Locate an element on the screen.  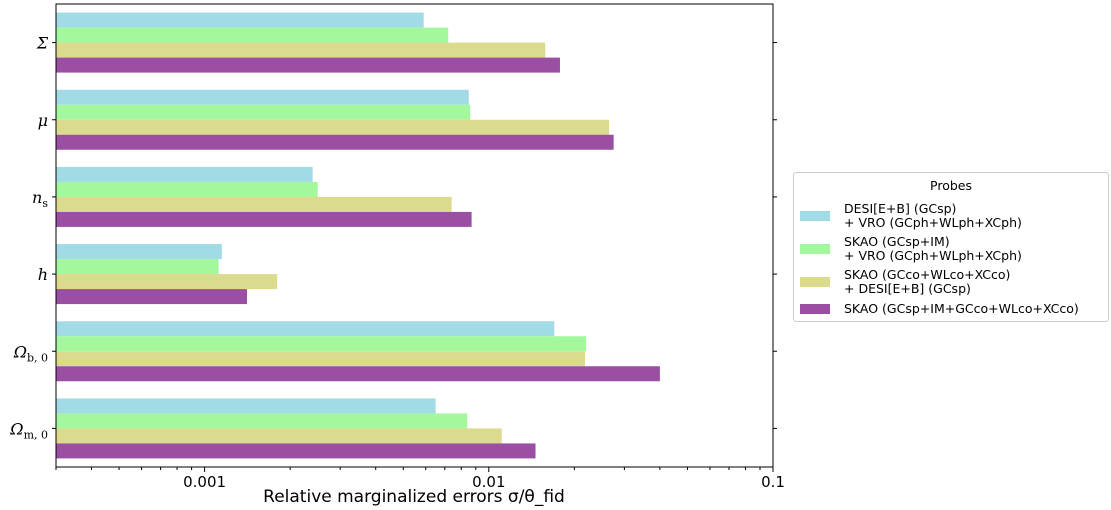
legend-label-3: SKAO (GCsp+IM+GCco+WLco+XCco) is located at coordinates (961, 308).